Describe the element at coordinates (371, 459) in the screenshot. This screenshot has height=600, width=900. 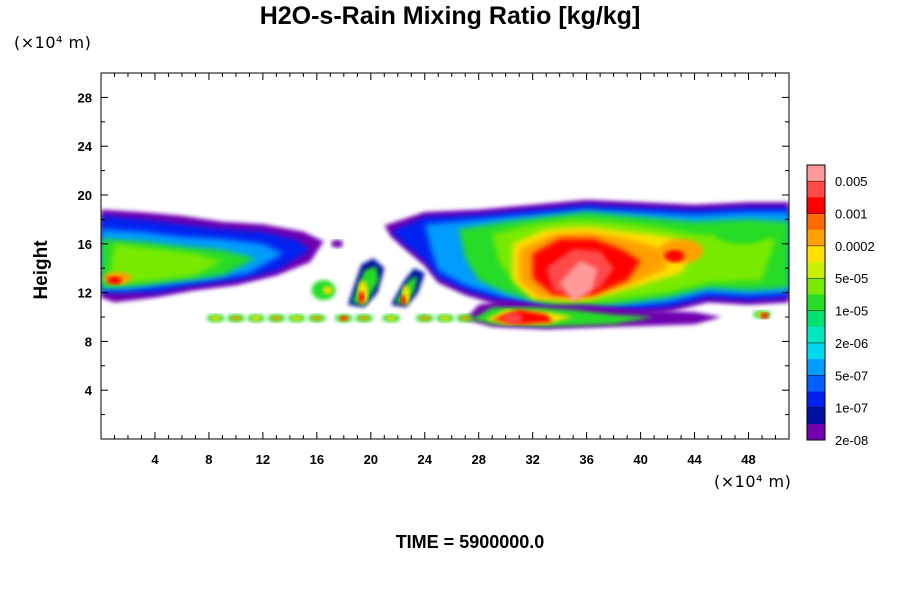
I see `x-tick-label: 20` at that location.